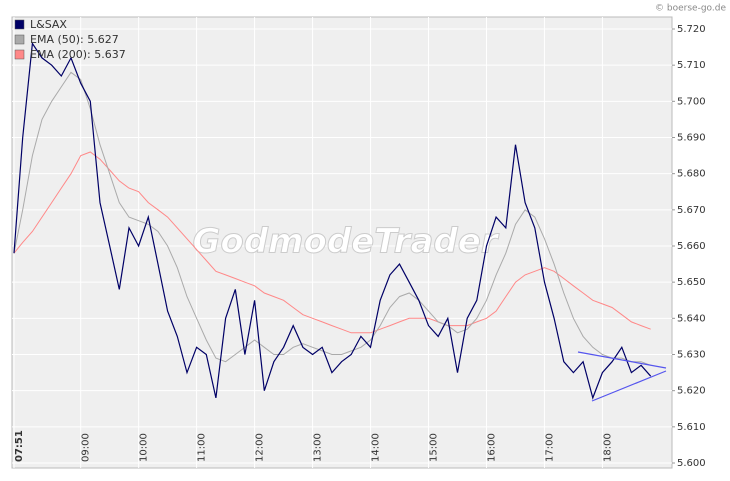 This screenshot has width=730, height=481. Describe the element at coordinates (691, 101) in the screenshot. I see `y-tick-label: 5.700` at that location.